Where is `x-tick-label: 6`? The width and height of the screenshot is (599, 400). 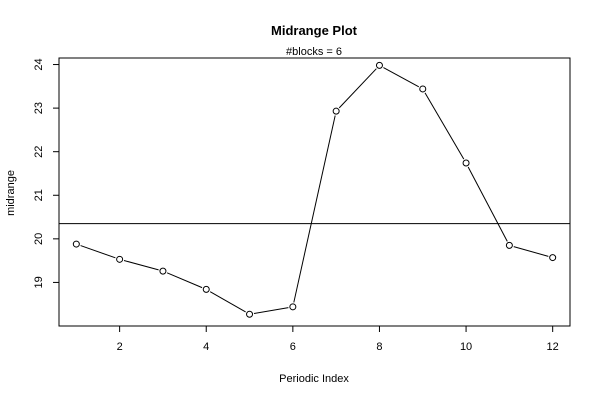 x-tick-label: 6 is located at coordinates (293, 347).